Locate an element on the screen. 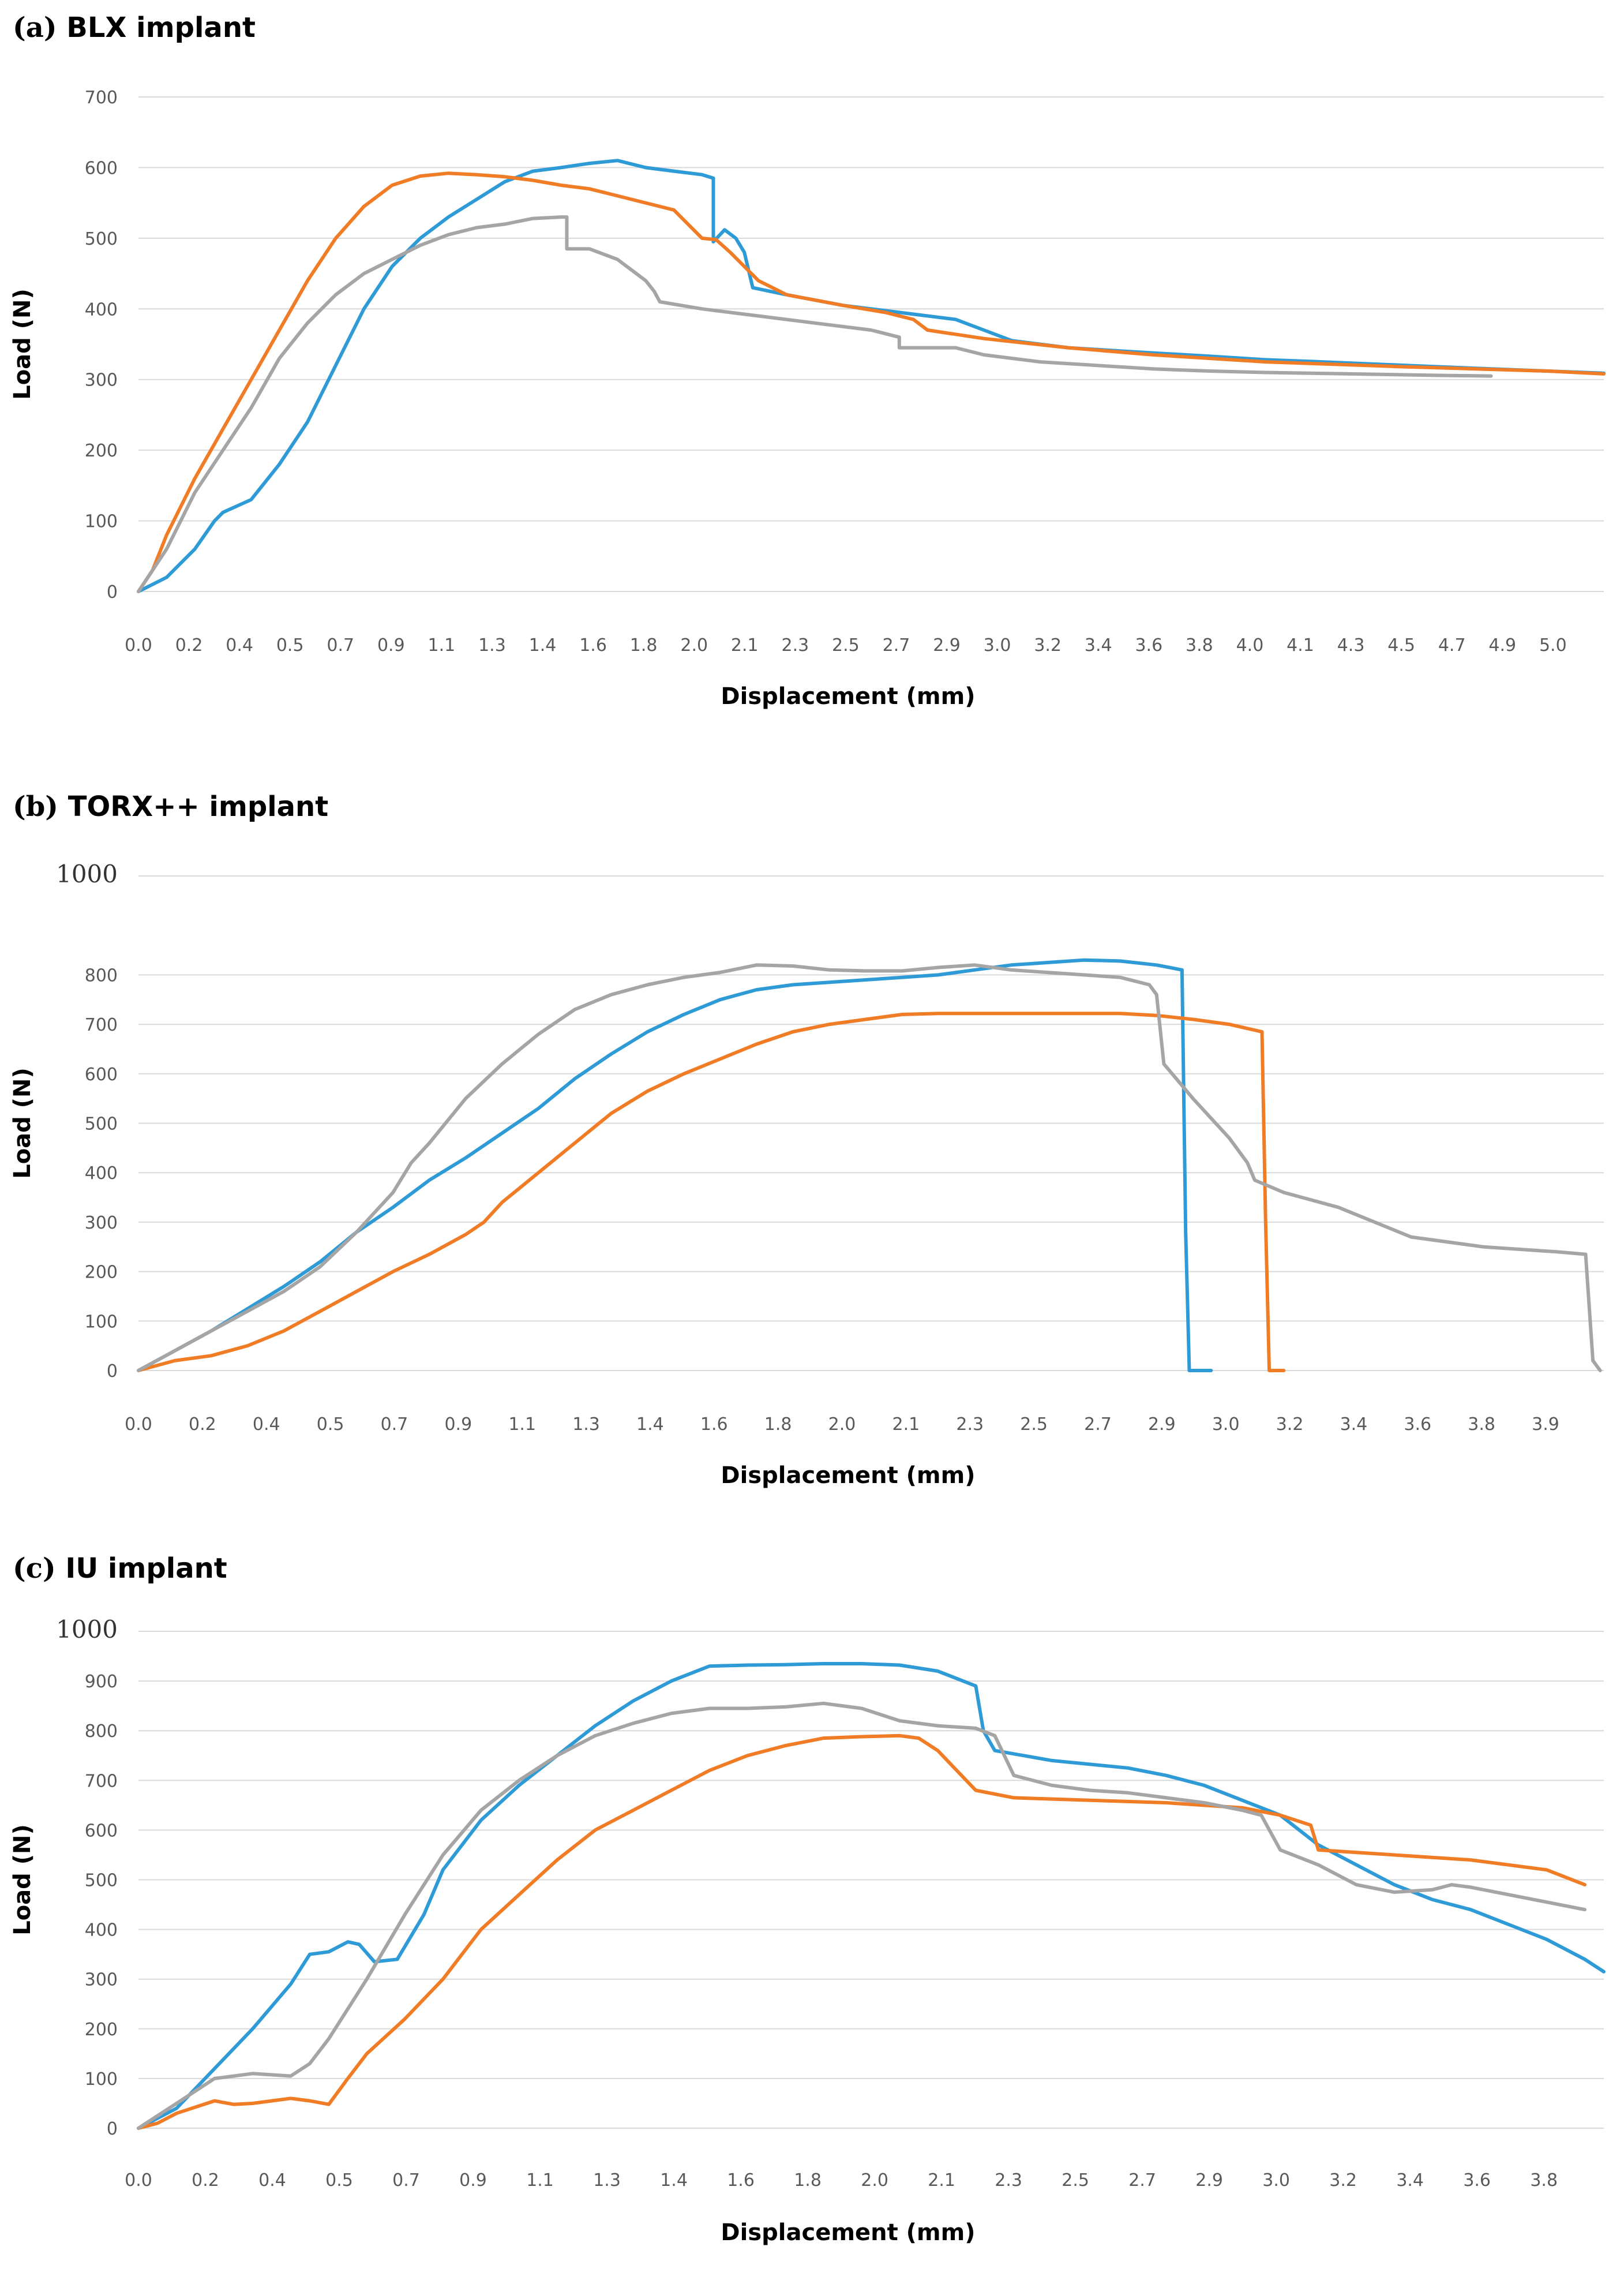  series-line-blue is located at coordinates (675, 1165).